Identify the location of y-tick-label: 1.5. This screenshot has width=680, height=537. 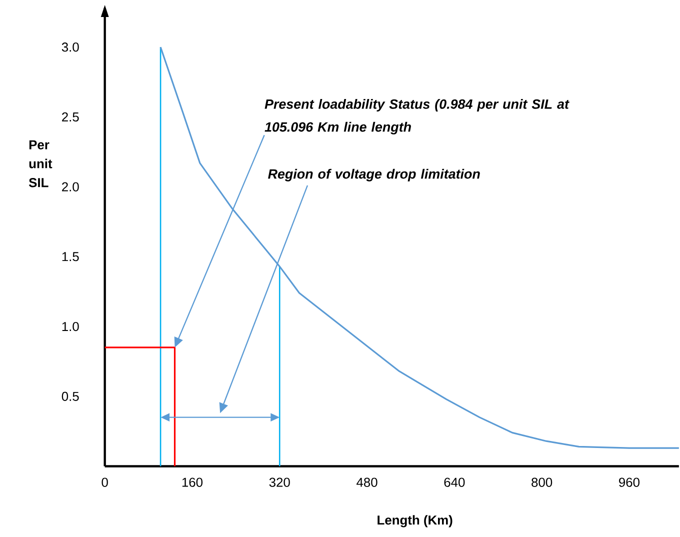
(70, 257).